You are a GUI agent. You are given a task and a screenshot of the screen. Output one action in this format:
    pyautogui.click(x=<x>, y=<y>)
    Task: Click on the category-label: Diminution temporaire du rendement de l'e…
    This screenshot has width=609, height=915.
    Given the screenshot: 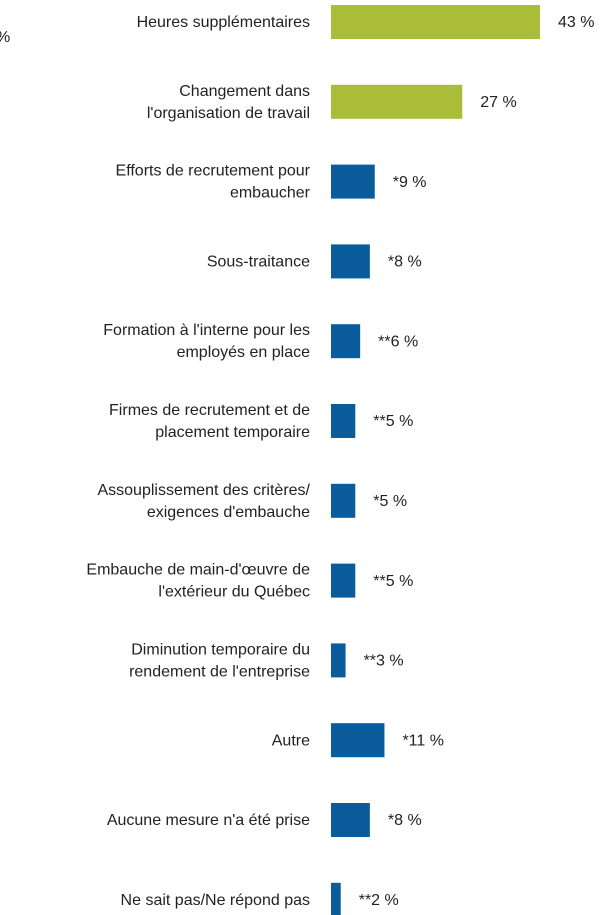 What is the action you would take?
    pyautogui.click(x=219, y=661)
    